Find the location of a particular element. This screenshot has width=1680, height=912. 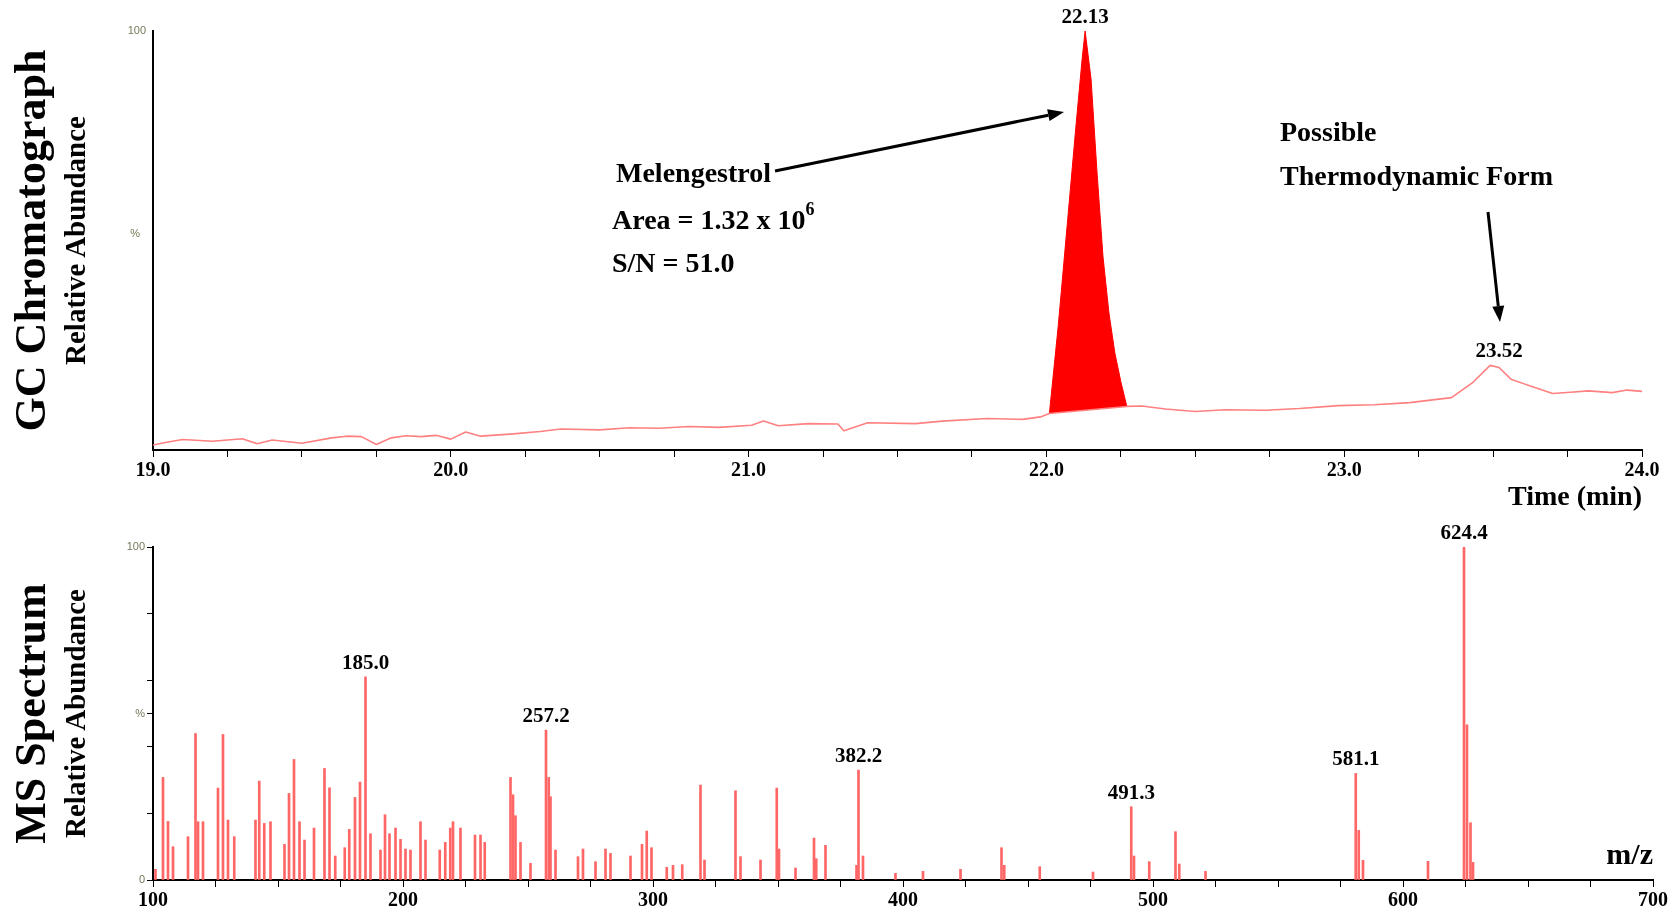

x-tick-label: 24.0 is located at coordinates (1642, 469).